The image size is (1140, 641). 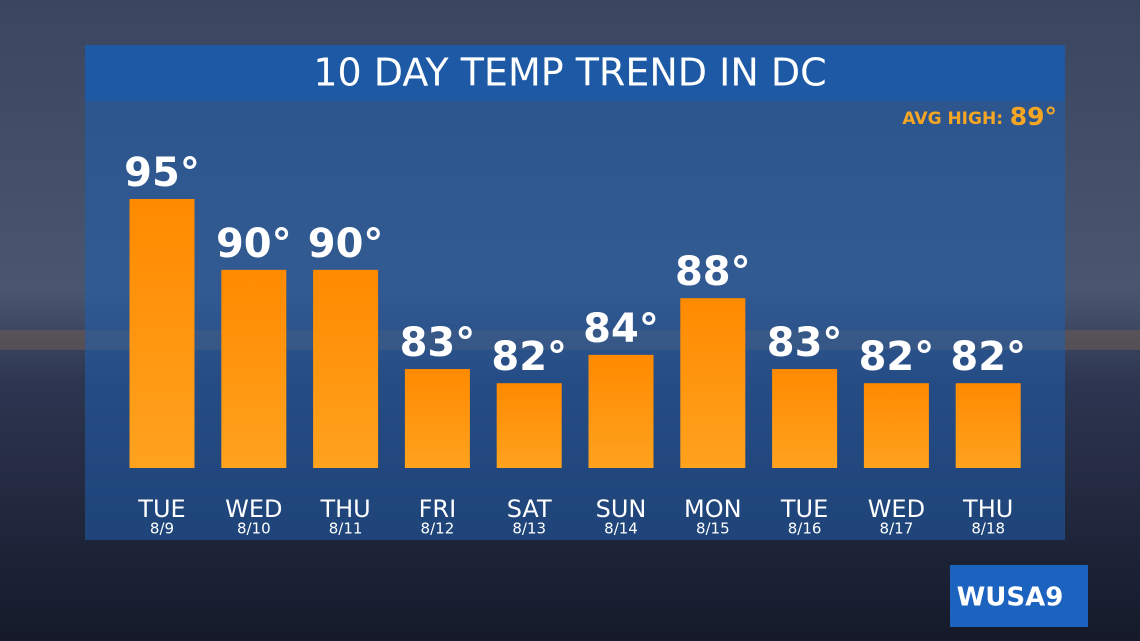 What do you see at coordinates (988, 529) in the screenshot?
I see `x-tick-sublabel: 8/18` at bounding box center [988, 529].